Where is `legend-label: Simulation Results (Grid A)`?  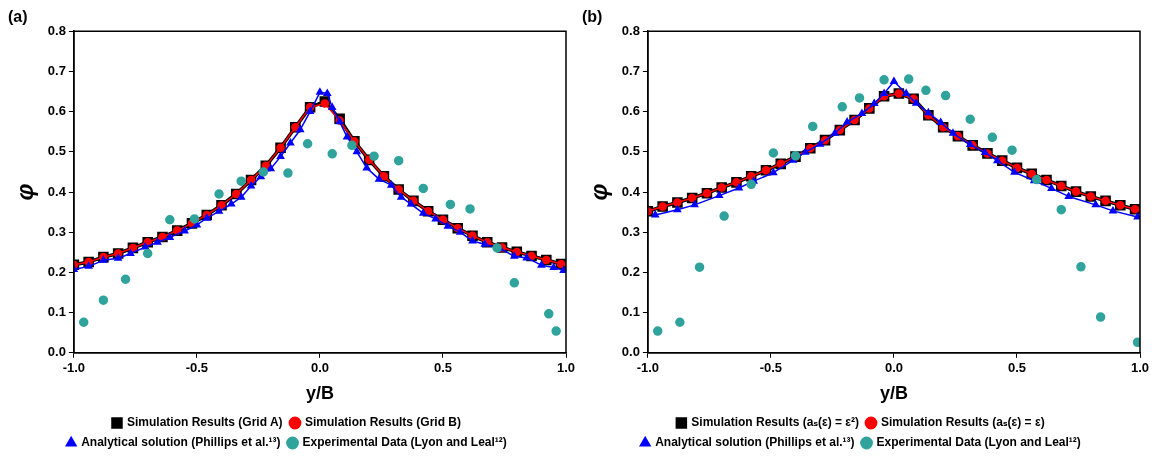 legend-label: Simulation Results (Grid A) is located at coordinates (204, 422).